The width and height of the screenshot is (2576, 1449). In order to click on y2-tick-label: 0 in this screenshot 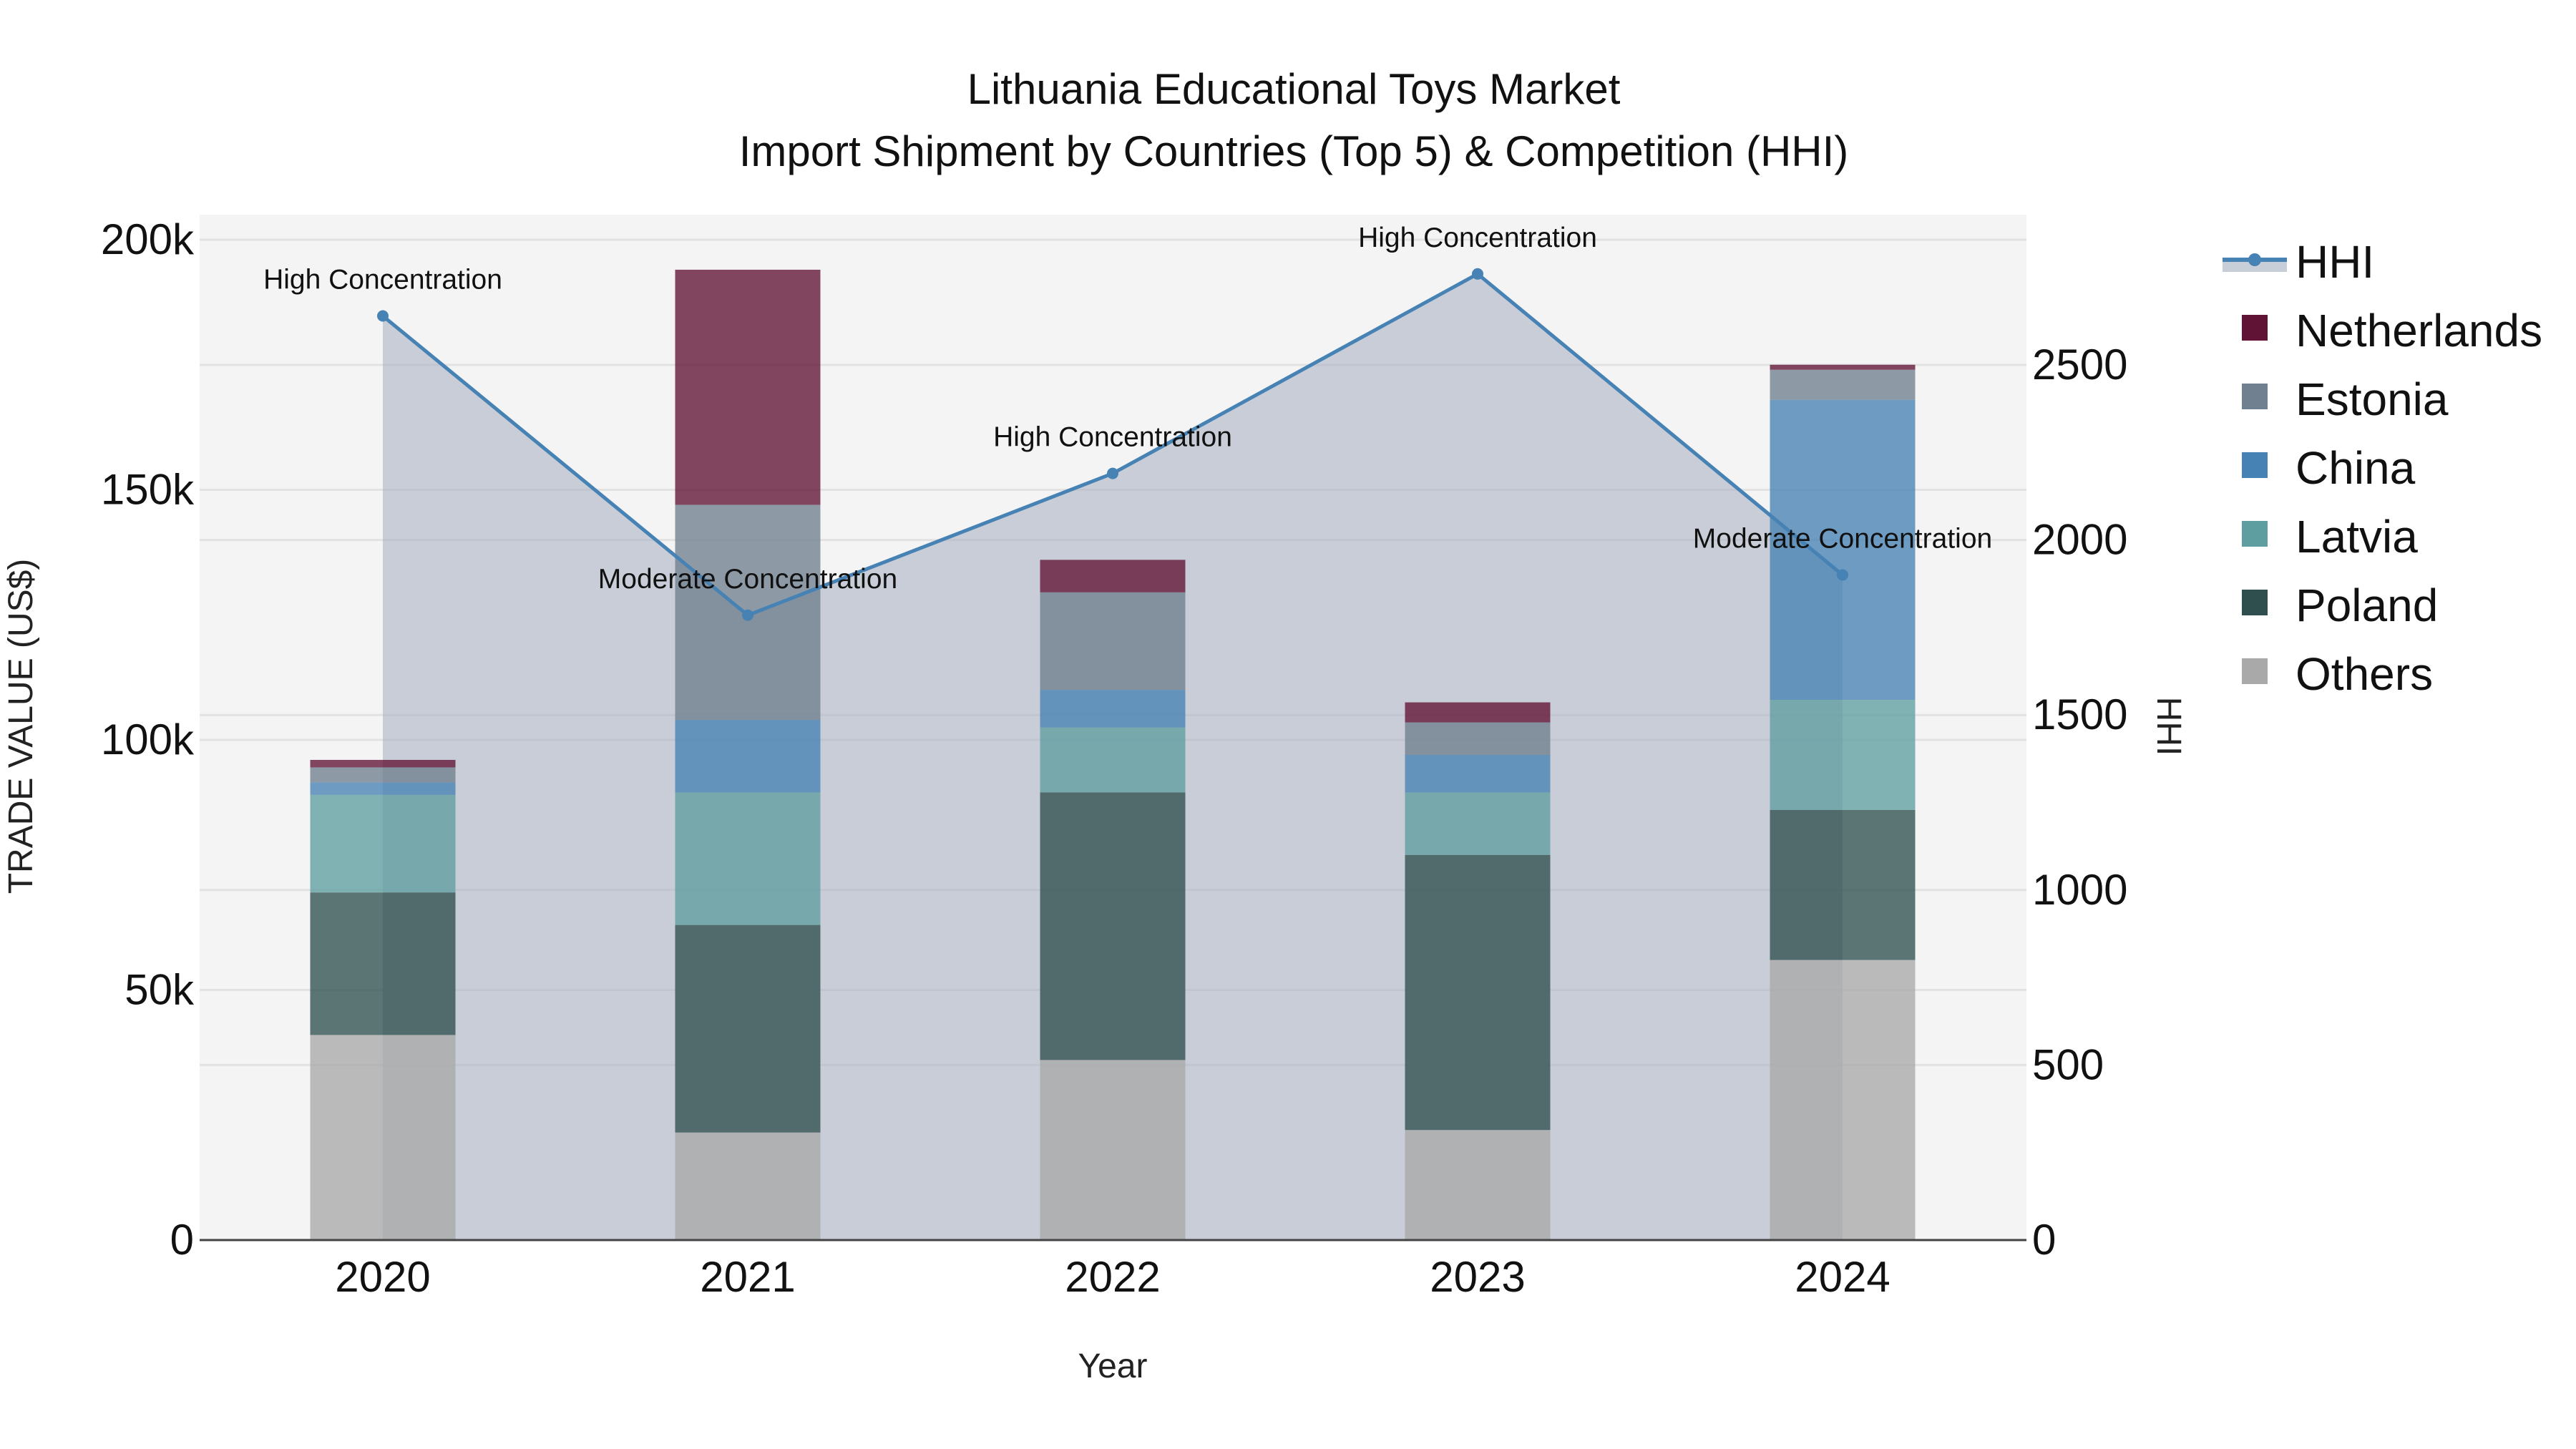, I will do `click(2044, 1240)`.